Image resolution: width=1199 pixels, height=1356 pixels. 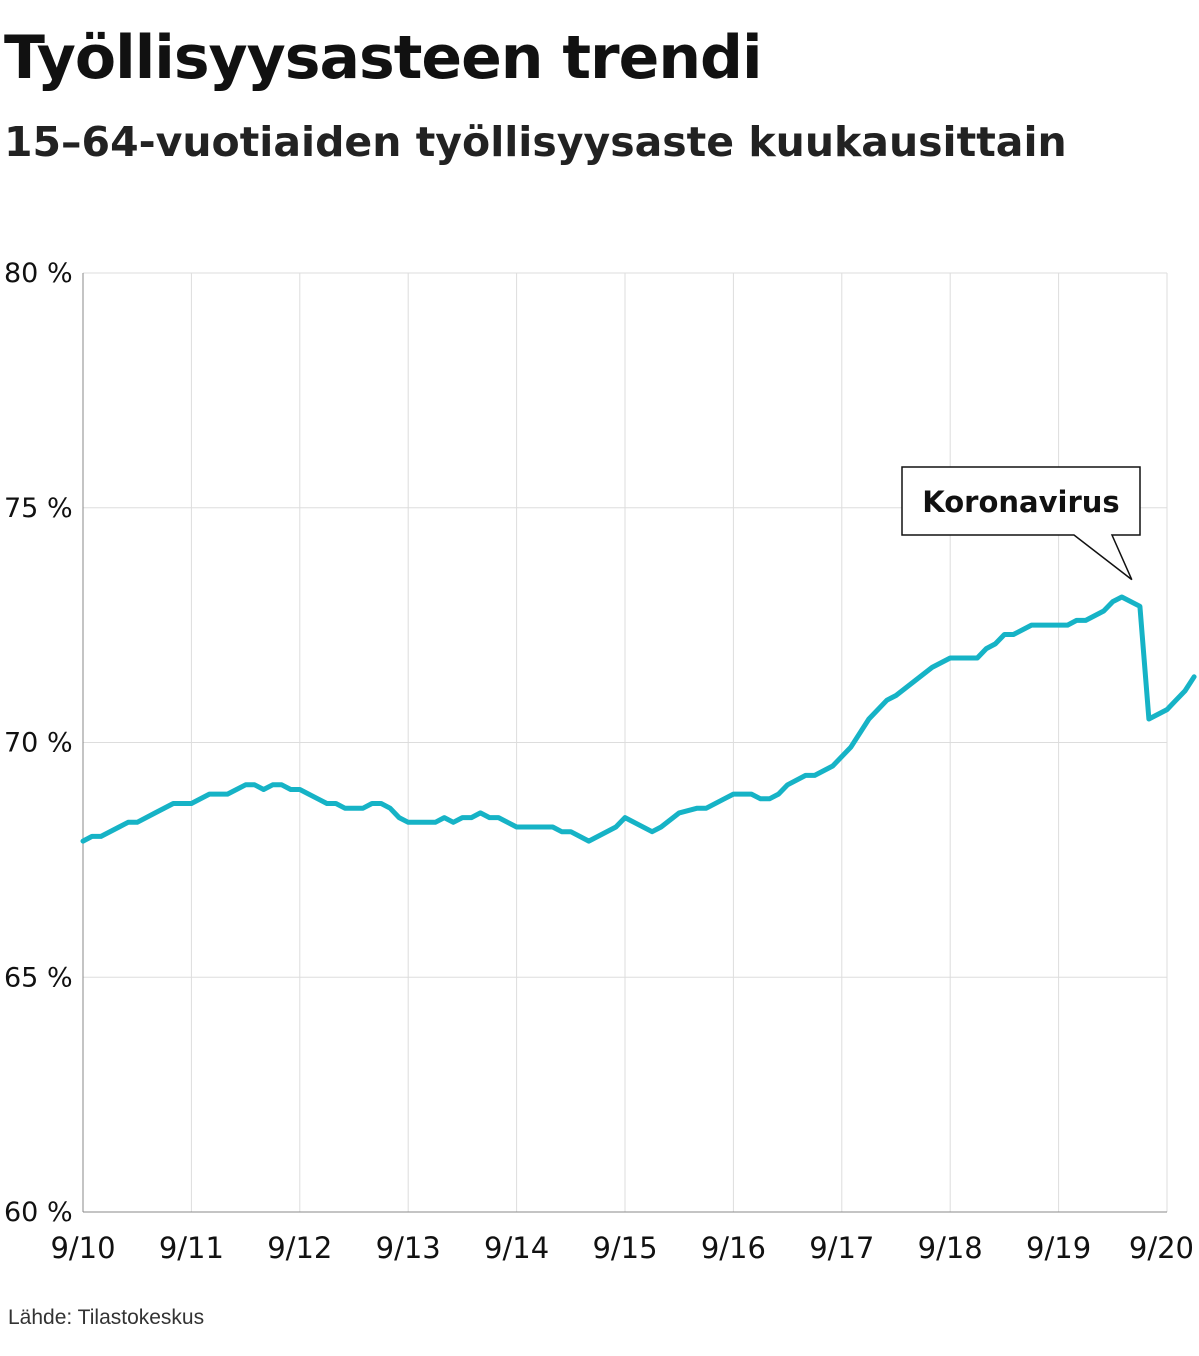 I want to click on y-tick-label: 60 %, so click(x=38, y=1212).